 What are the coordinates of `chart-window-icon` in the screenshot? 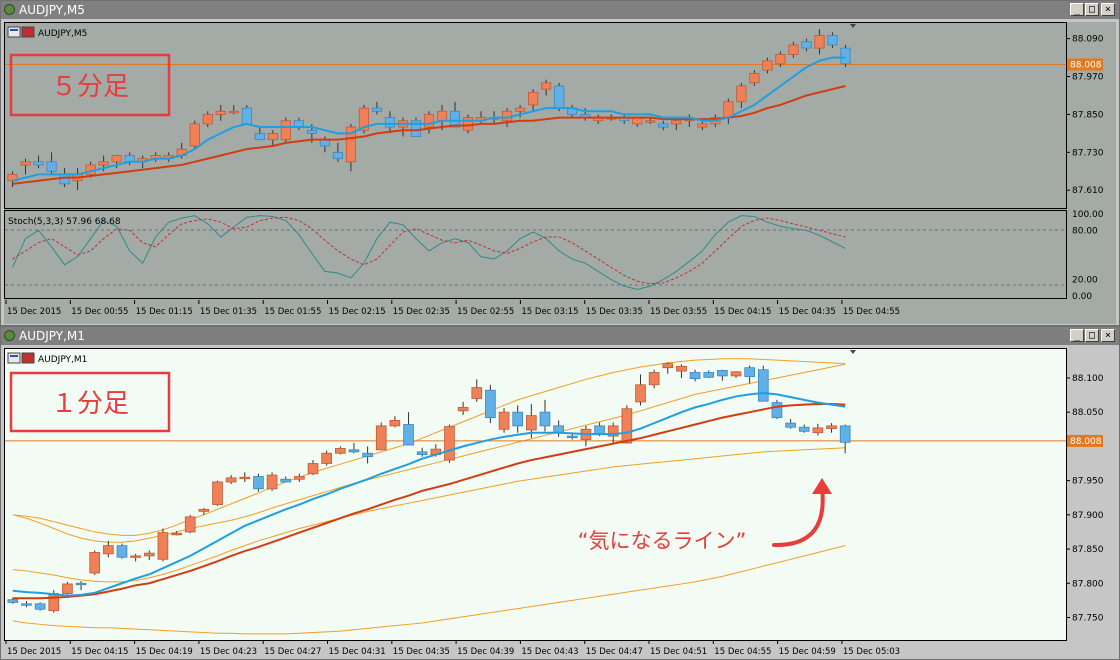 It's located at (9, 9).